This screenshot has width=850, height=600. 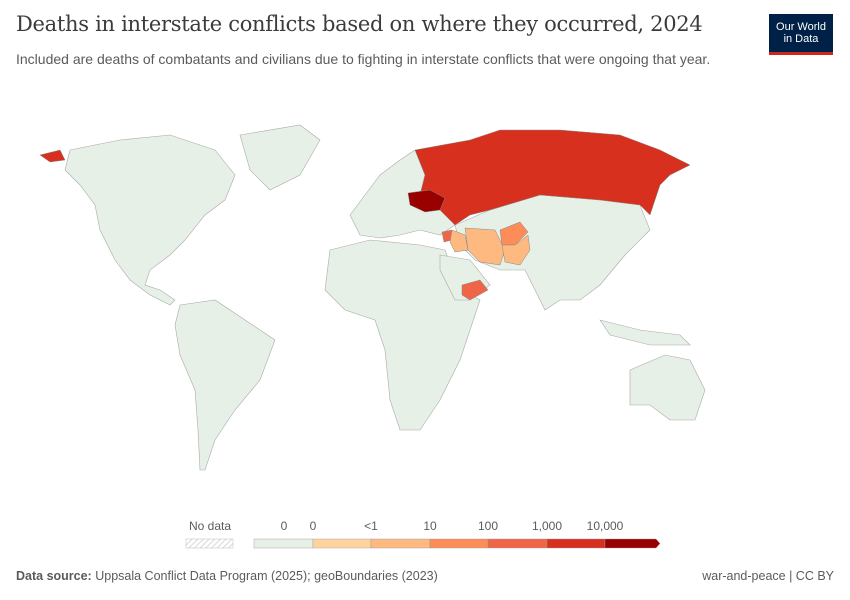 I want to click on legend-no-data-swatch, so click(x=209, y=543).